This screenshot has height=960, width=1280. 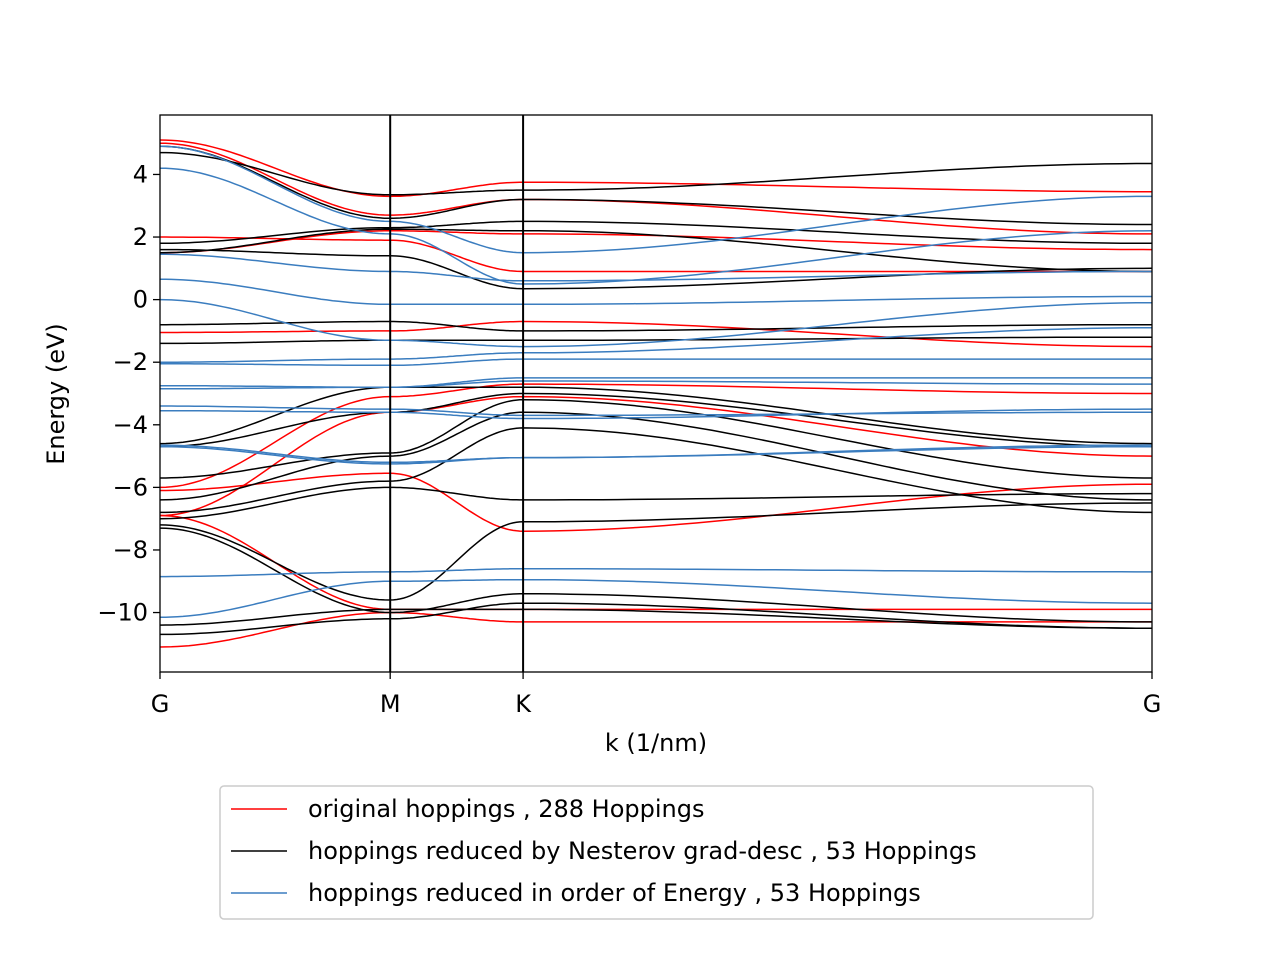 What do you see at coordinates (390, 704) in the screenshot?
I see `x-tick-label-1: M` at bounding box center [390, 704].